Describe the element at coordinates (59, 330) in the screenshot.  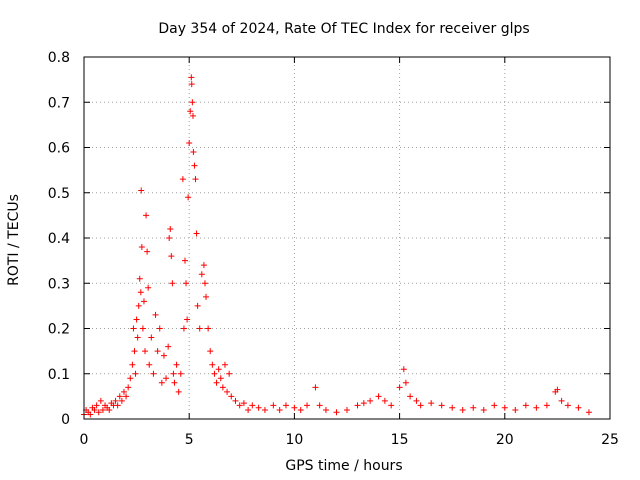
I see `y-tick-label: 0.2` at that location.